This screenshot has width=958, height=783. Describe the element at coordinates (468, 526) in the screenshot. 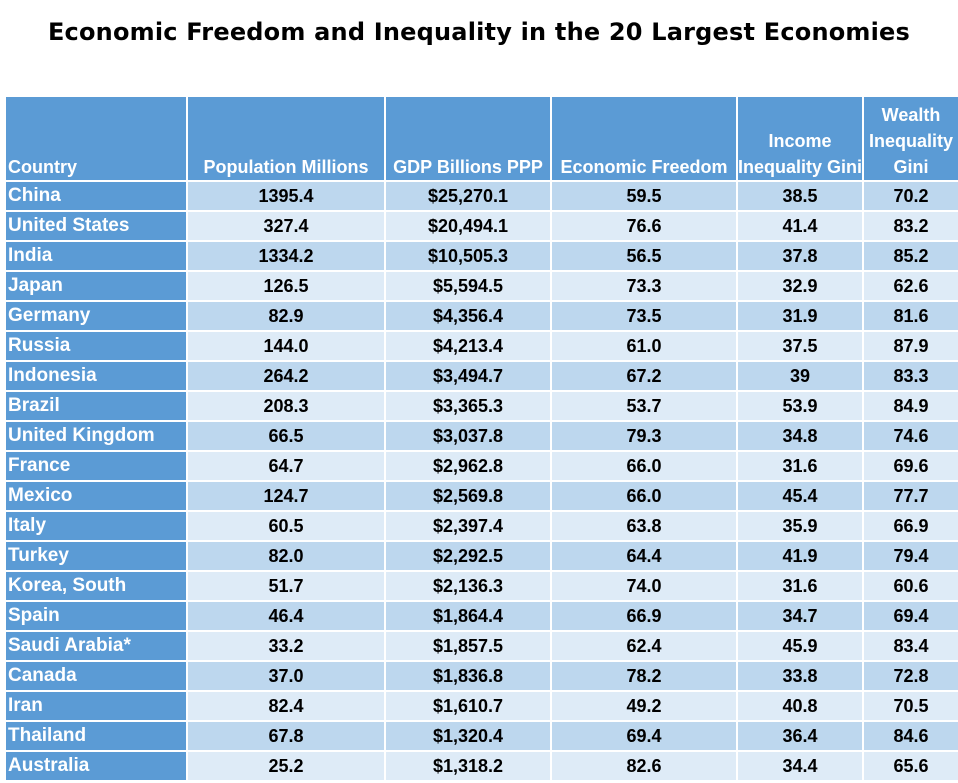

I see `gdp-cell: $2,397.4` at that location.